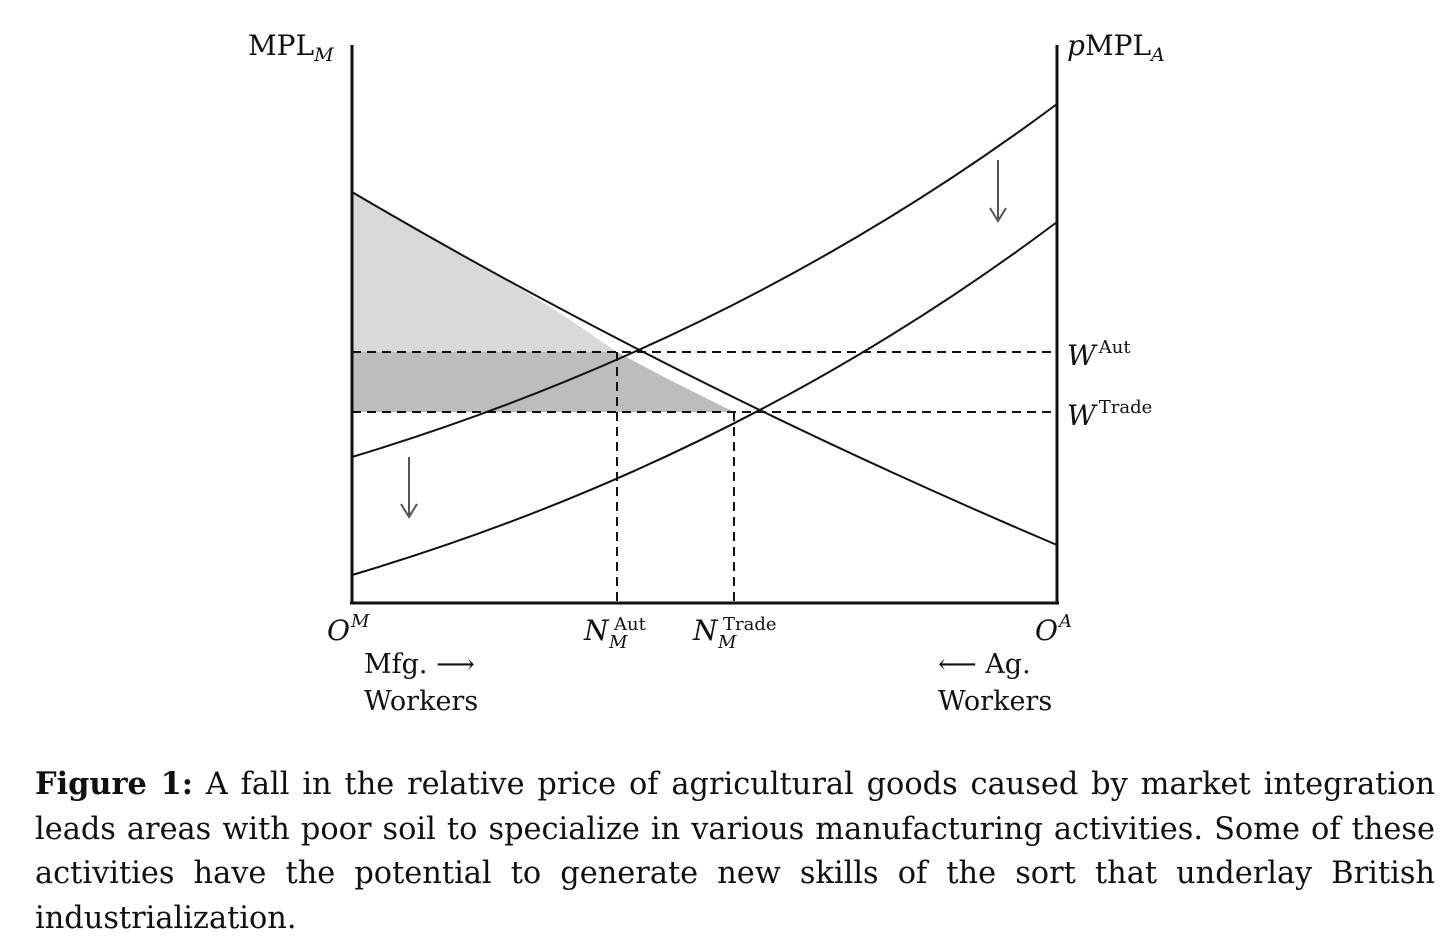  I want to click on manufacturing-surplus-area, so click(484, 272).